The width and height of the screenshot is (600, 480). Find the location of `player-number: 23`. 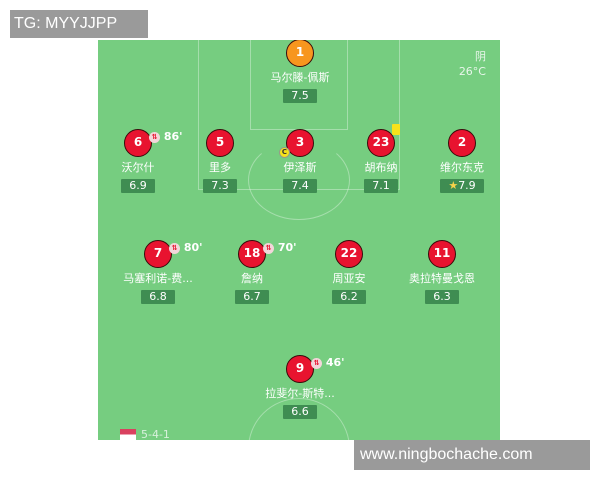

player-number: 23 is located at coordinates (383, 140).